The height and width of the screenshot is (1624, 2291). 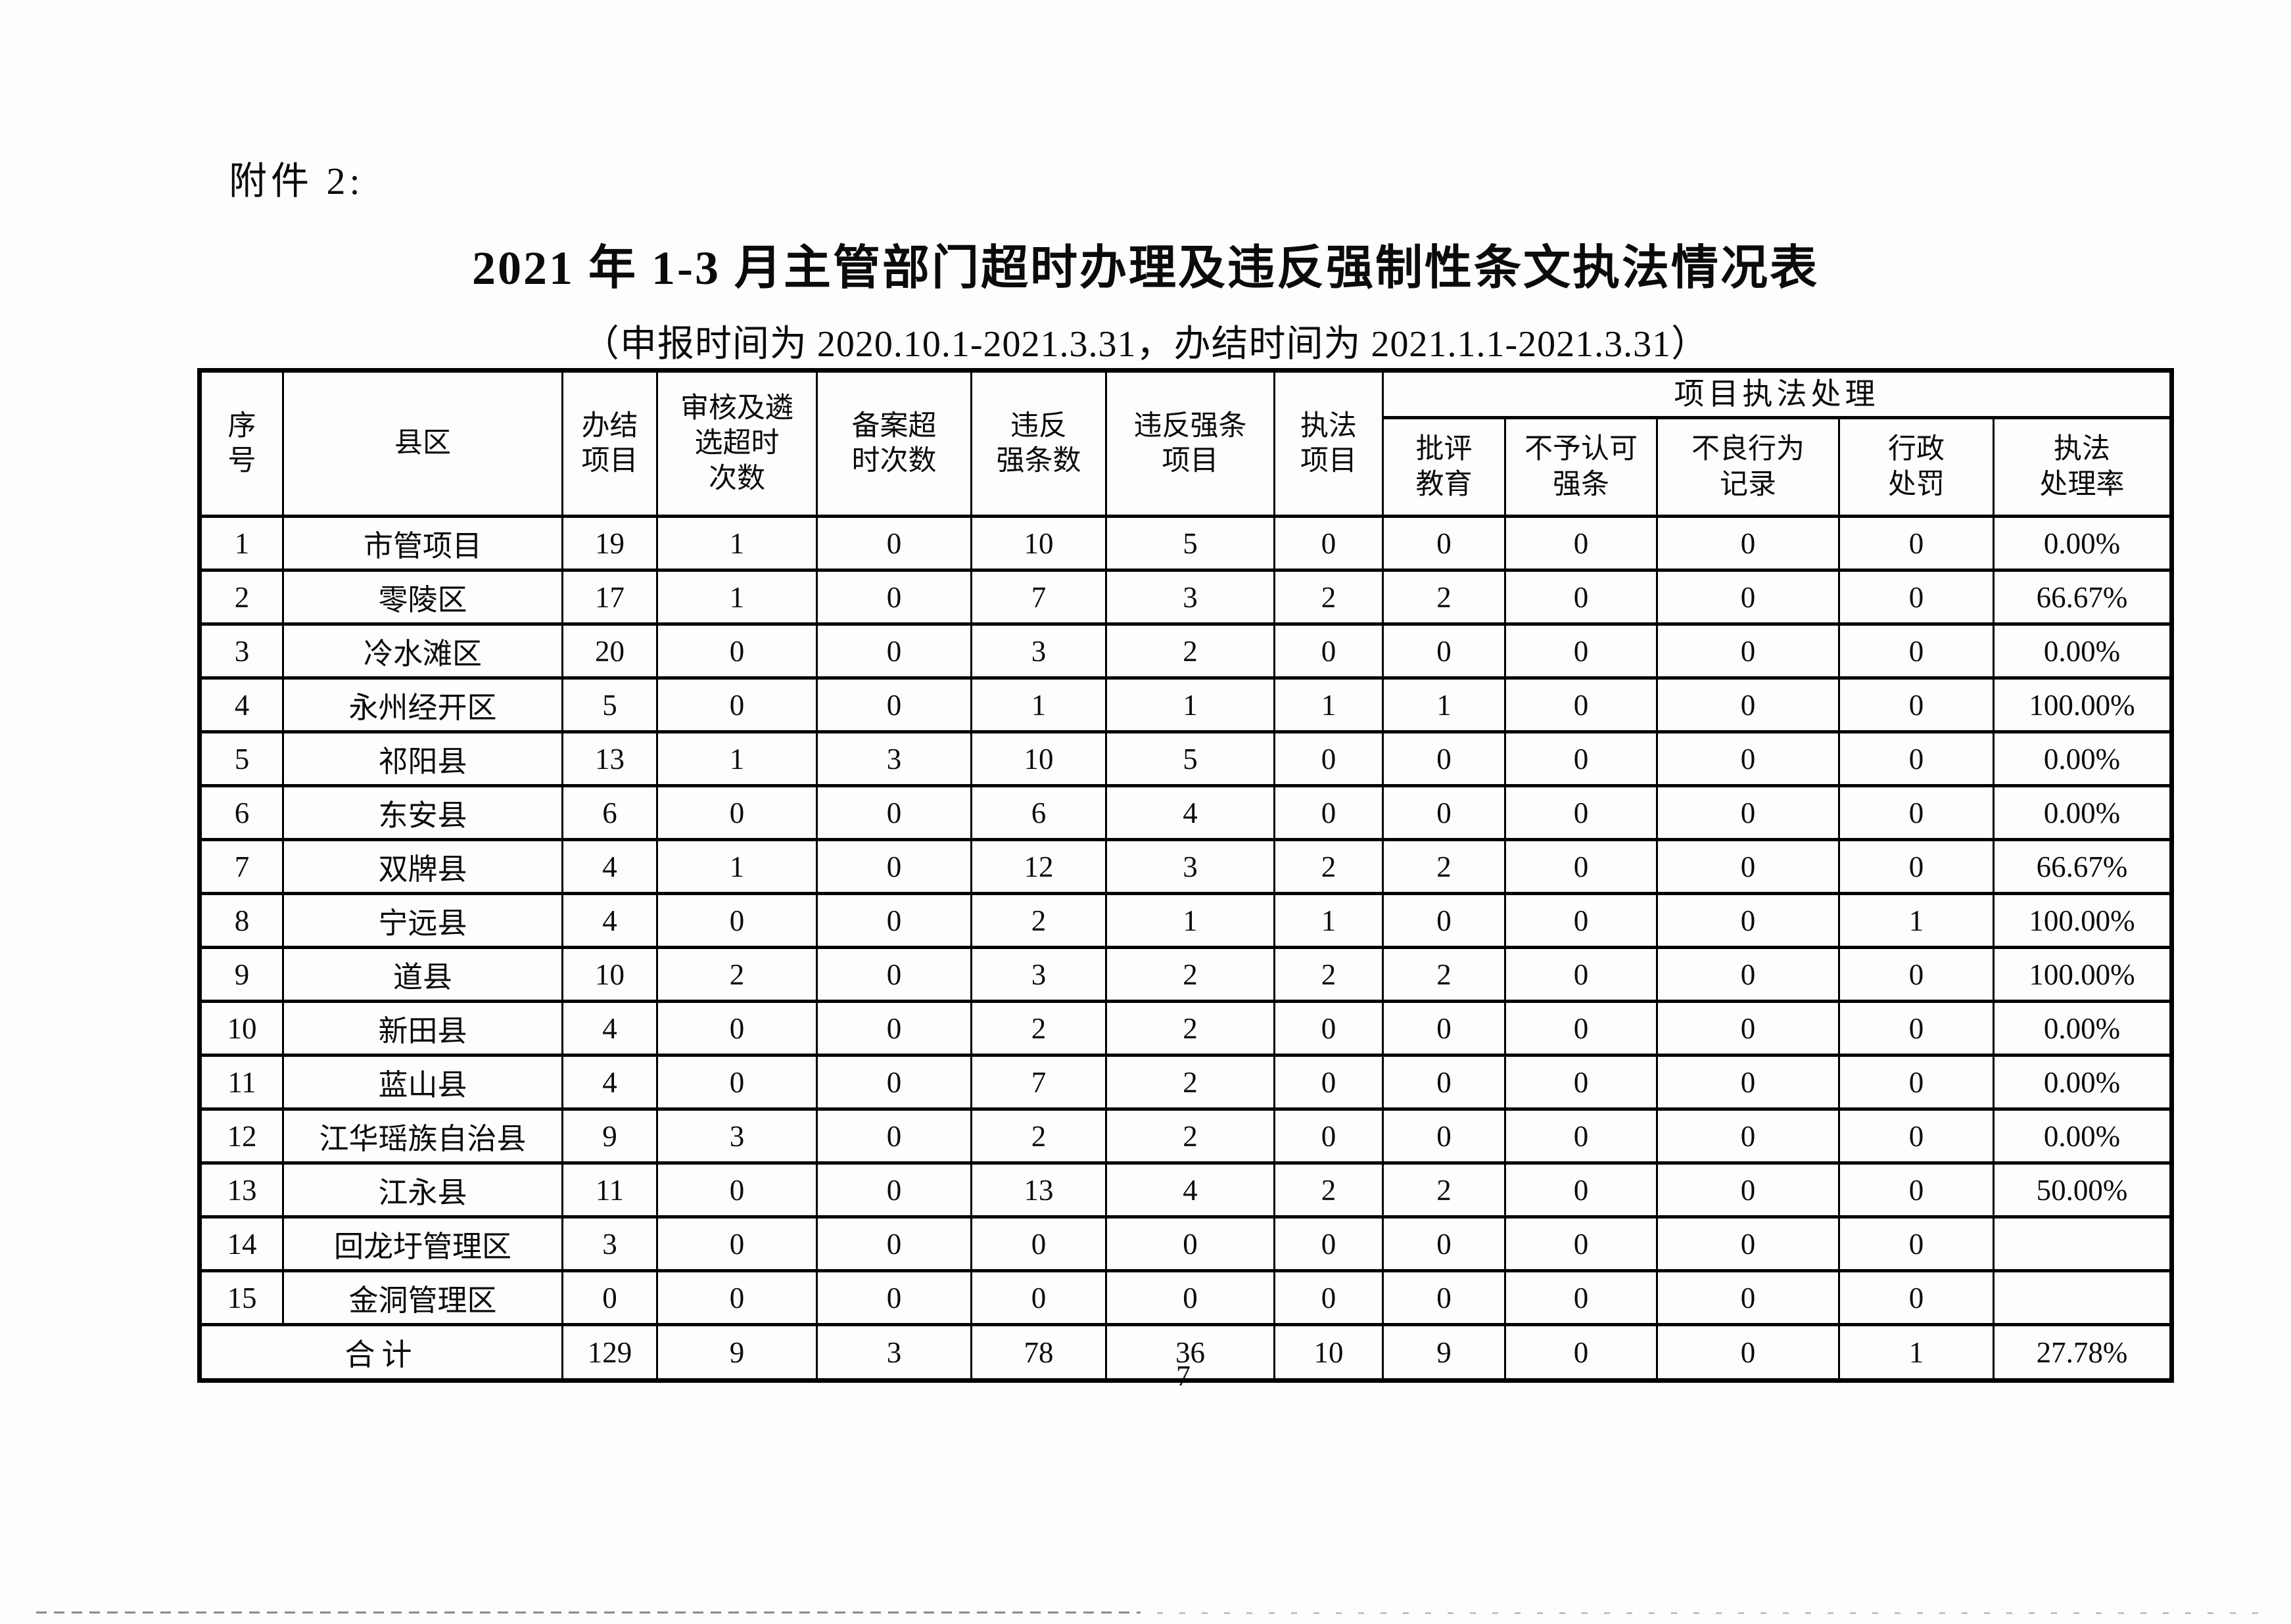 I want to click on header-review-overtime: 审核及遴 选超时 次数, so click(x=737, y=444).